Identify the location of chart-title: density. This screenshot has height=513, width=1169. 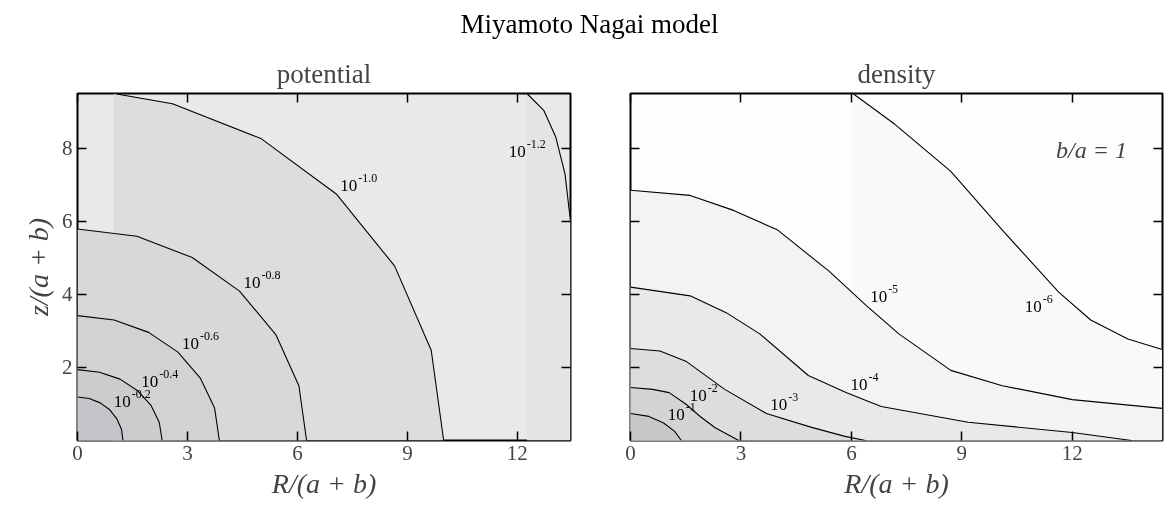
(896, 73).